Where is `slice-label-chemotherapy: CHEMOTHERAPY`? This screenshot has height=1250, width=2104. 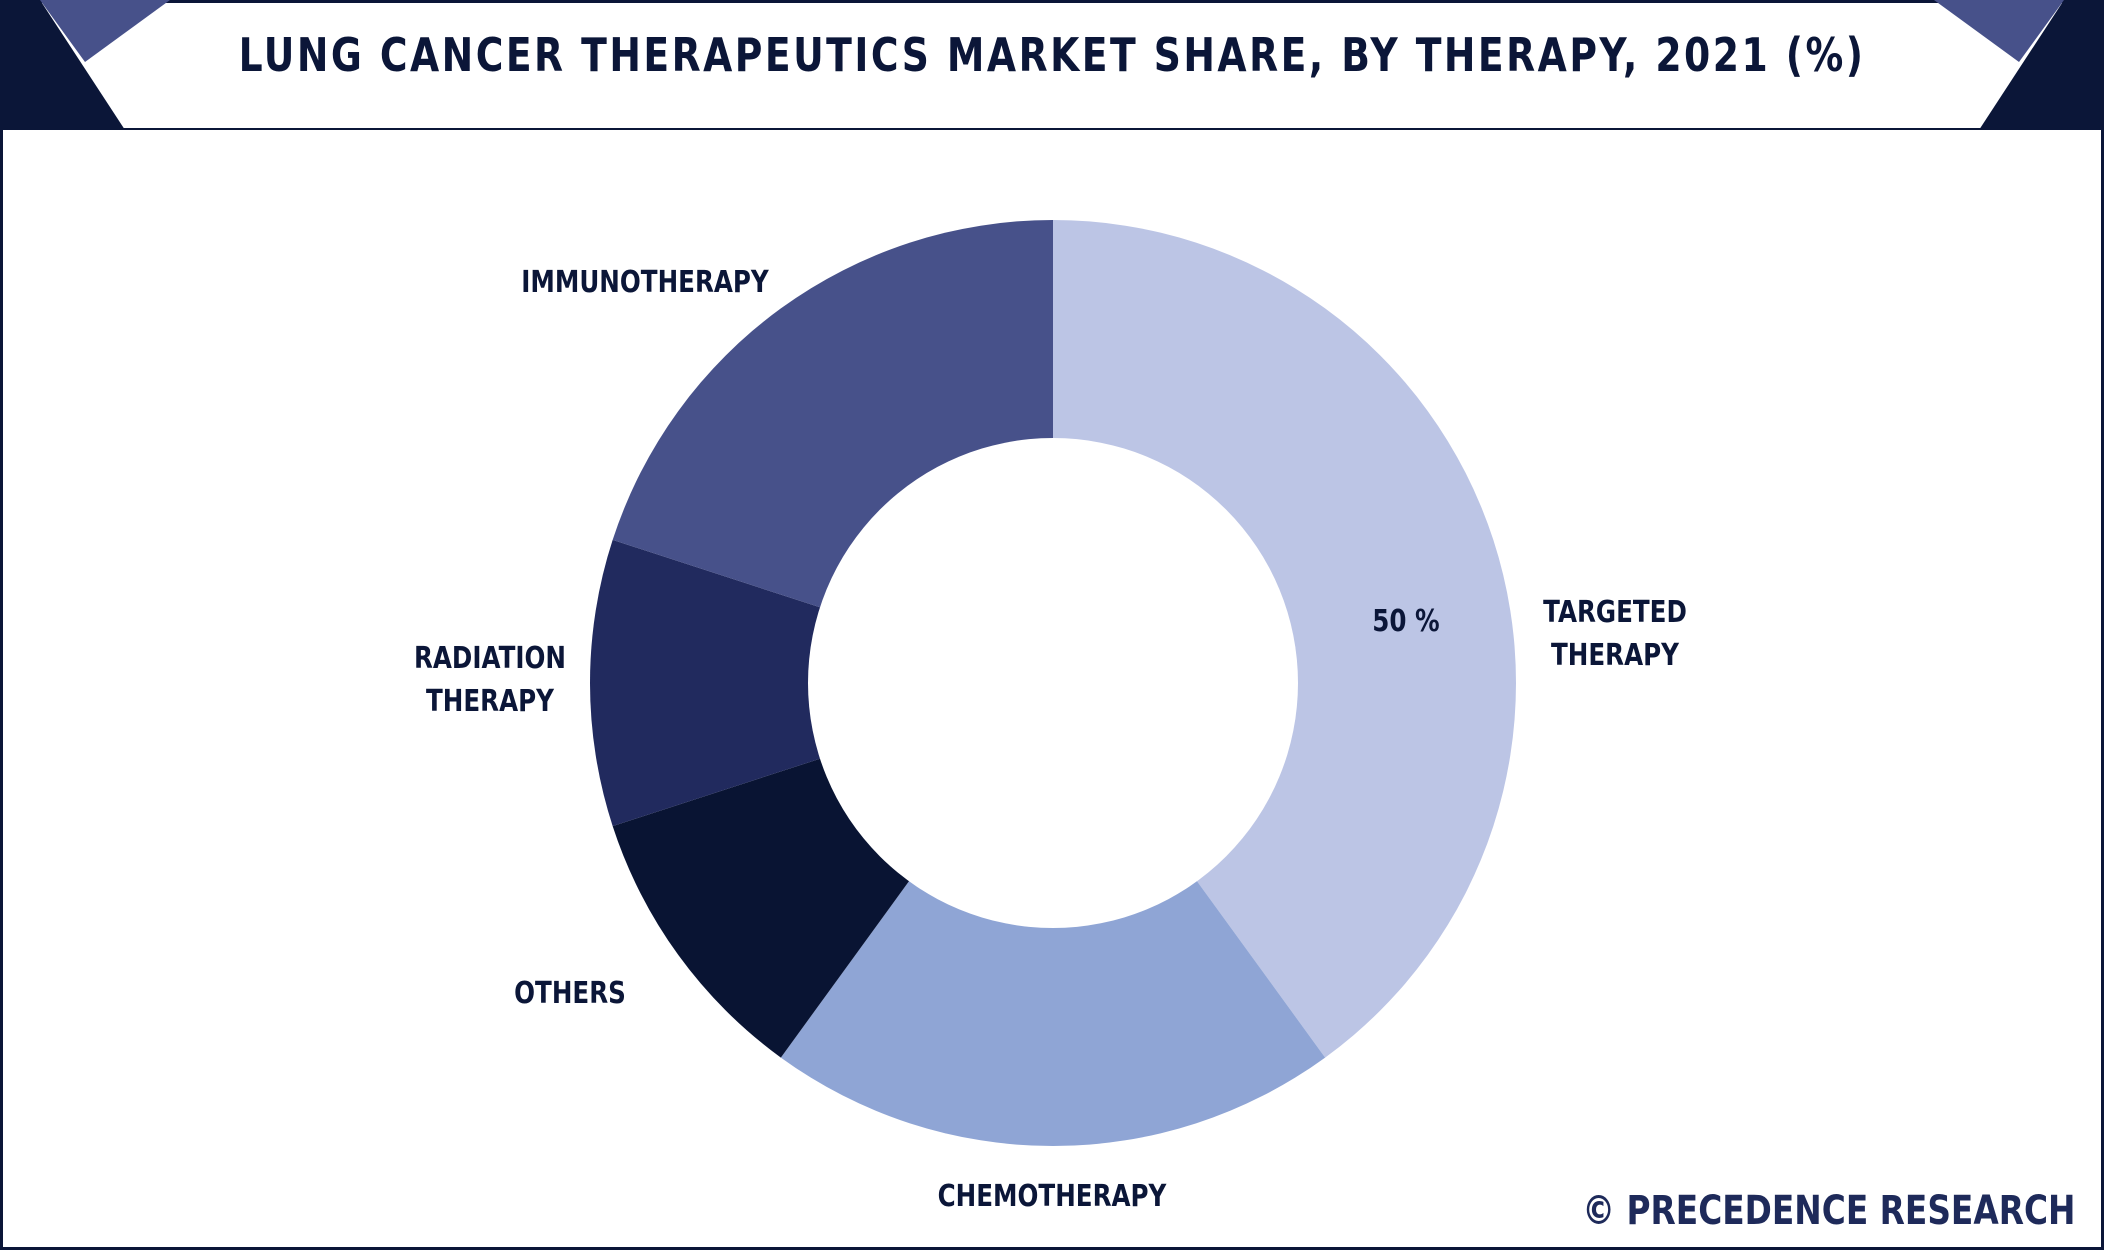 slice-label-chemotherapy: CHEMOTHERAPY is located at coordinates (1053, 1197).